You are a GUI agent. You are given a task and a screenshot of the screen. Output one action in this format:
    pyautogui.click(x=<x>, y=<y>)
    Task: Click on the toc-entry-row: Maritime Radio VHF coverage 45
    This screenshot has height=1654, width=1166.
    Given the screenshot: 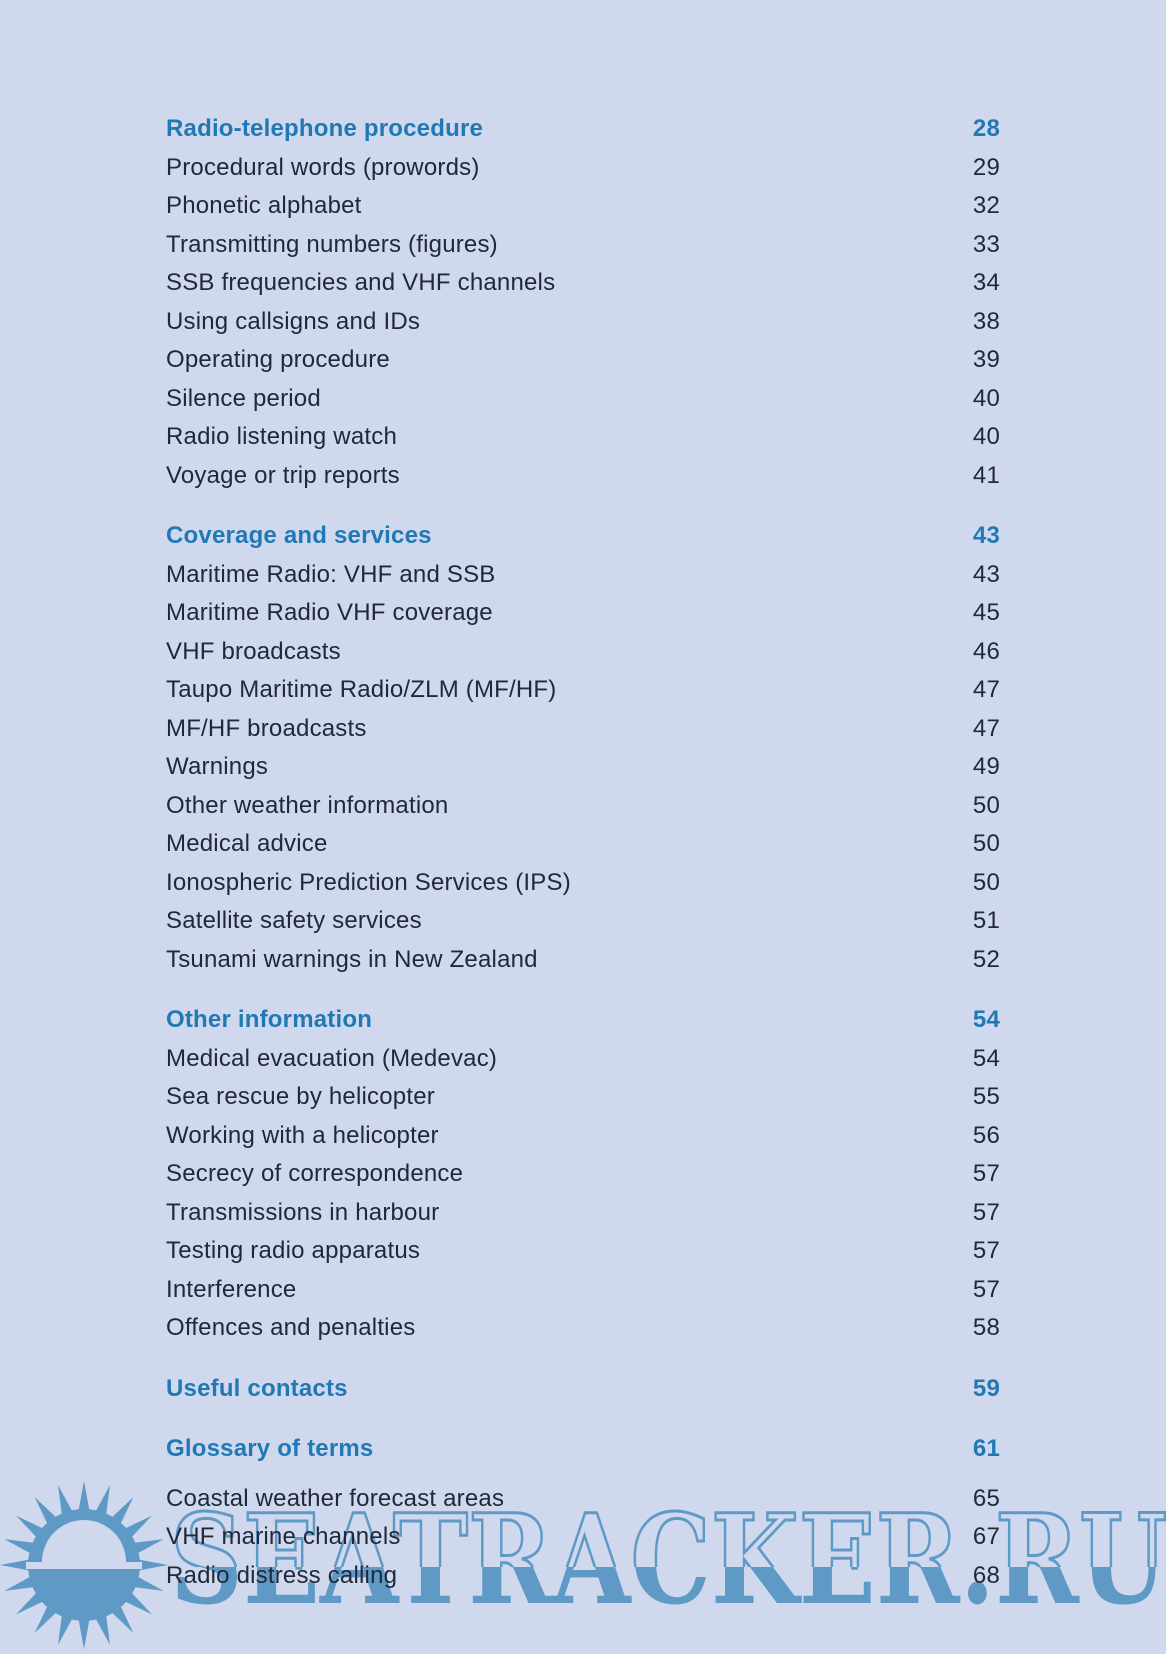 What is the action you would take?
    pyautogui.click(x=583, y=613)
    